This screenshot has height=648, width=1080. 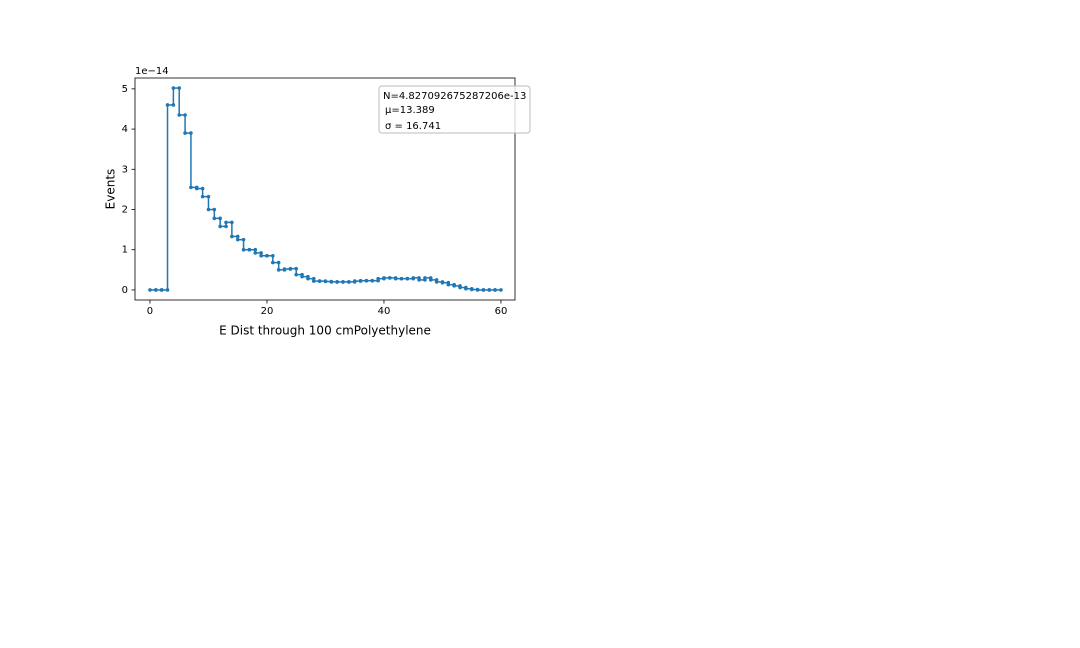 What do you see at coordinates (125, 290) in the screenshot?
I see `y-tick-label: 0` at bounding box center [125, 290].